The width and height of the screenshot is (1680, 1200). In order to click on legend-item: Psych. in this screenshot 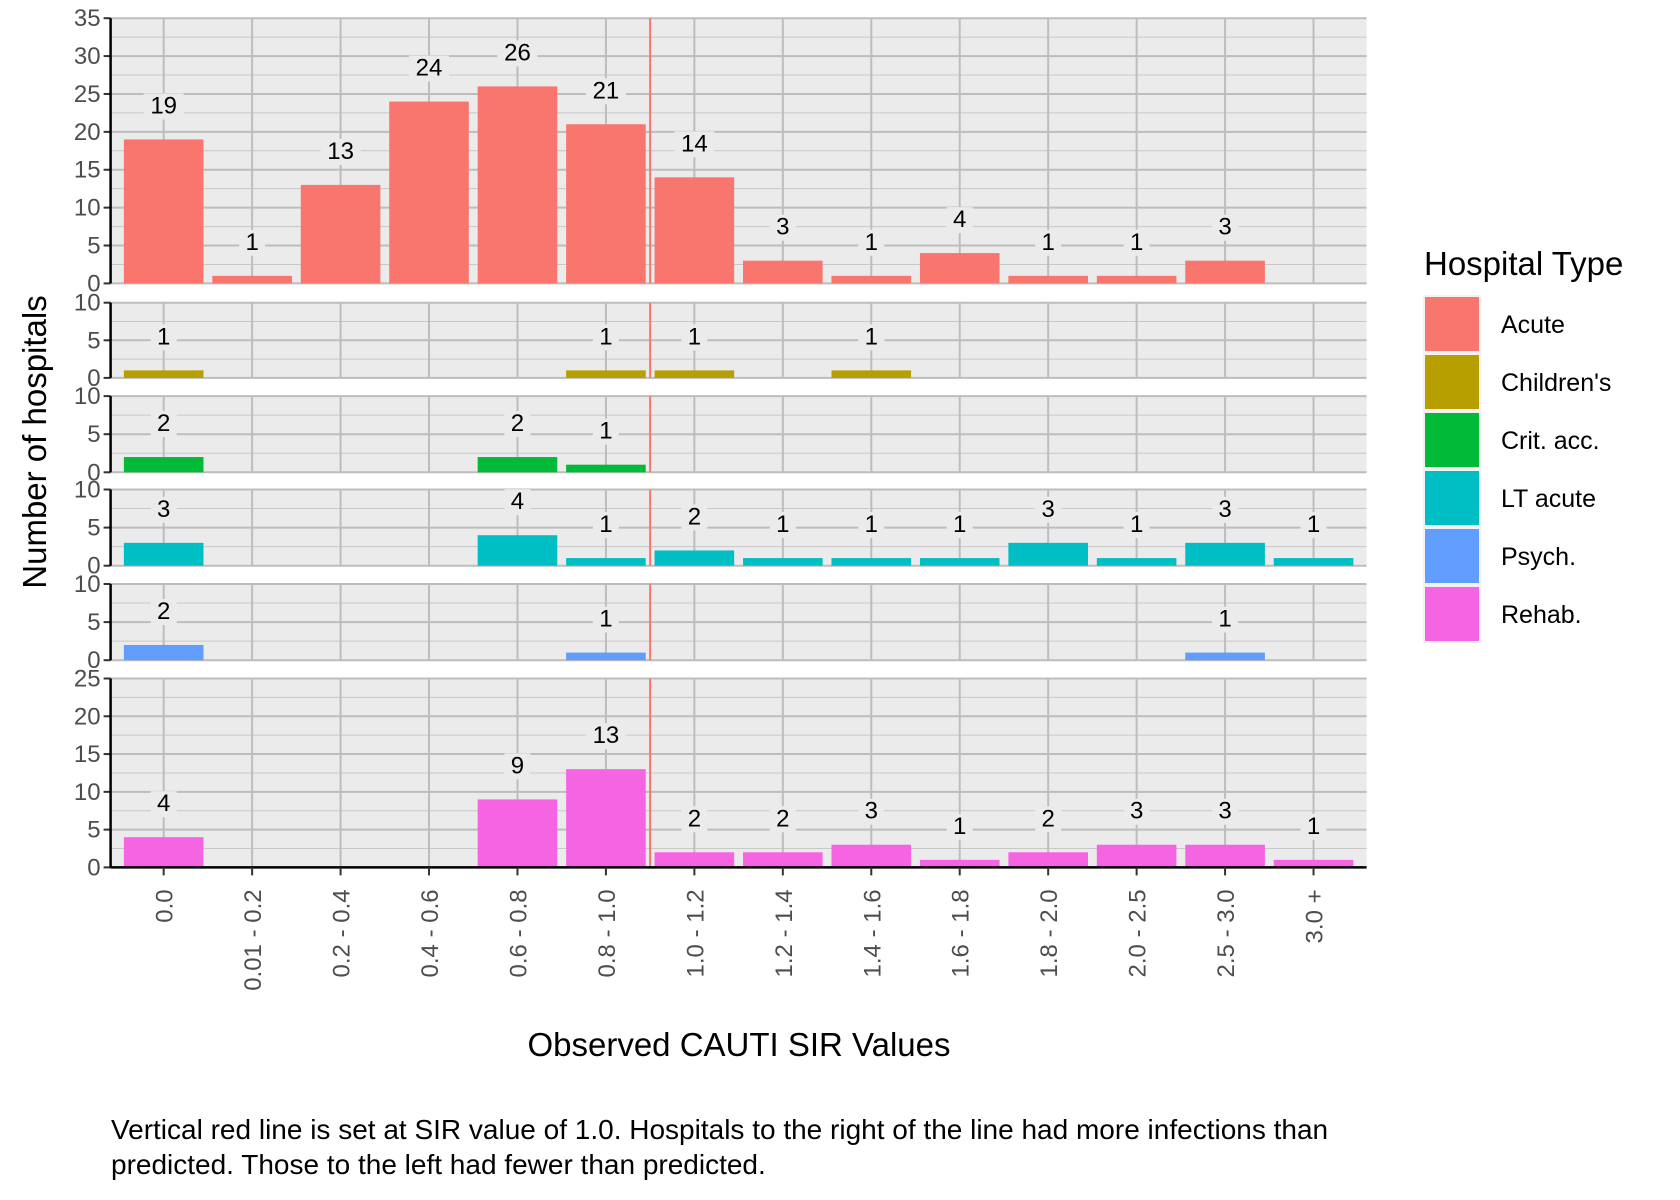, I will do `click(1499, 556)`.